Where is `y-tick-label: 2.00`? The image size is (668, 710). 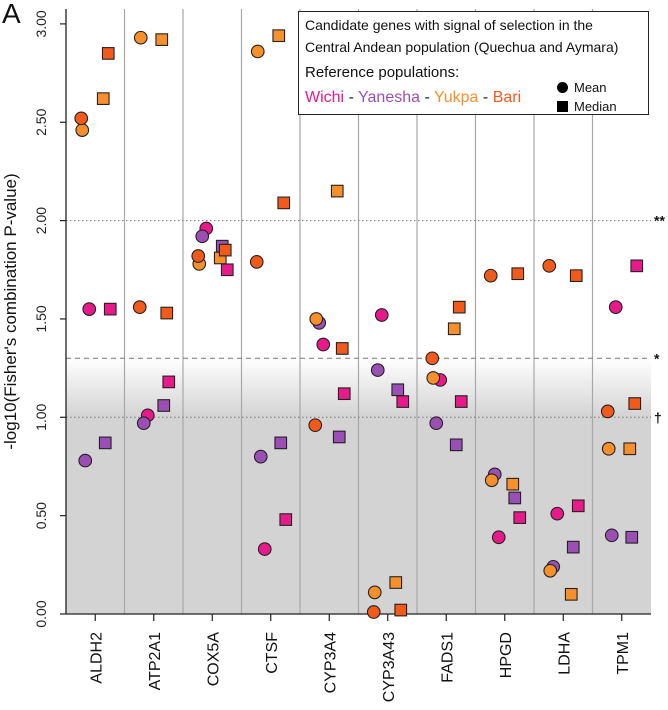
y-tick-label: 2.00 is located at coordinates (41, 220).